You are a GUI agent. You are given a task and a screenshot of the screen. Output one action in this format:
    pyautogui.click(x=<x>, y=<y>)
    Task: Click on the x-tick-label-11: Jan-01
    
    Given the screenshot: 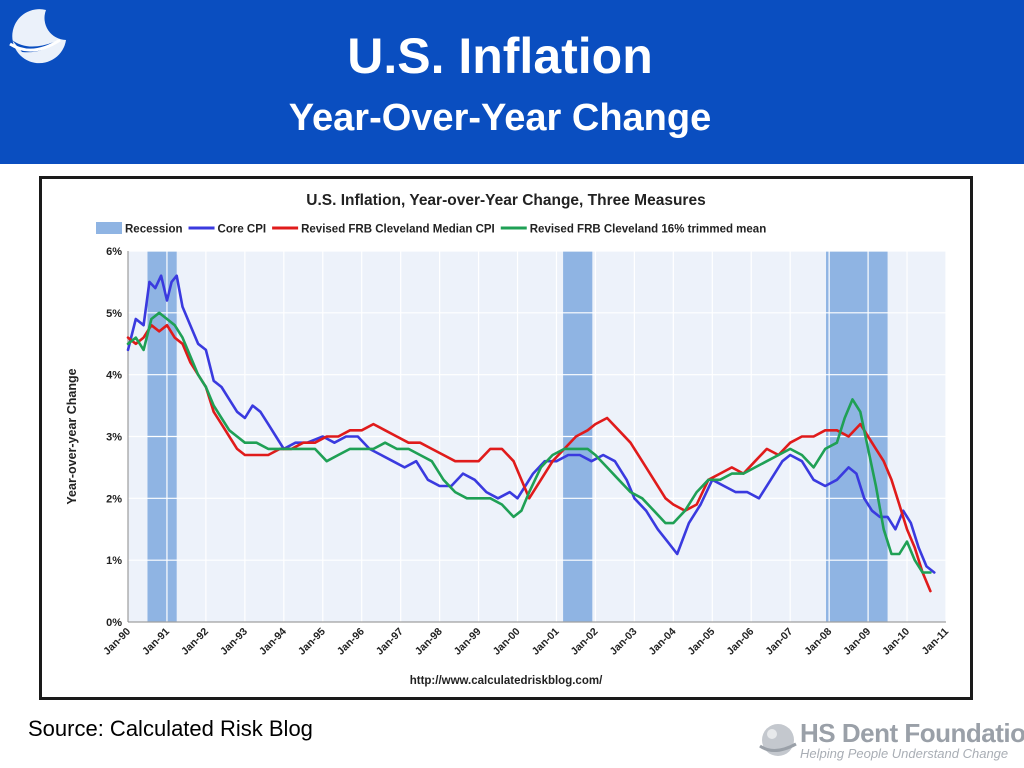 What is the action you would take?
    pyautogui.click(x=546, y=642)
    